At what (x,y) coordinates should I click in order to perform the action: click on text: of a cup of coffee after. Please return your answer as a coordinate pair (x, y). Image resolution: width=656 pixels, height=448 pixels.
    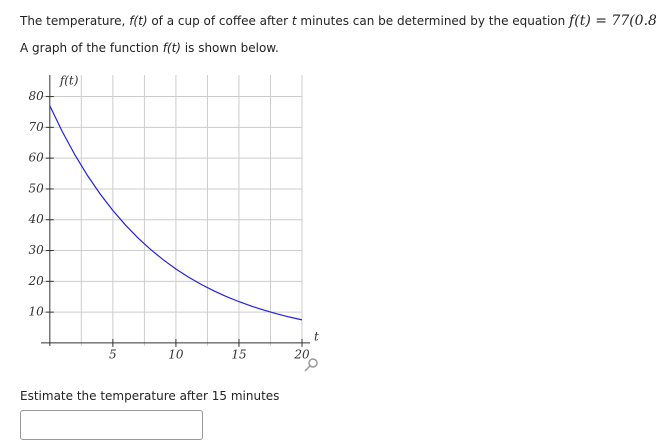
    Looking at the image, I should click on (219, 21).